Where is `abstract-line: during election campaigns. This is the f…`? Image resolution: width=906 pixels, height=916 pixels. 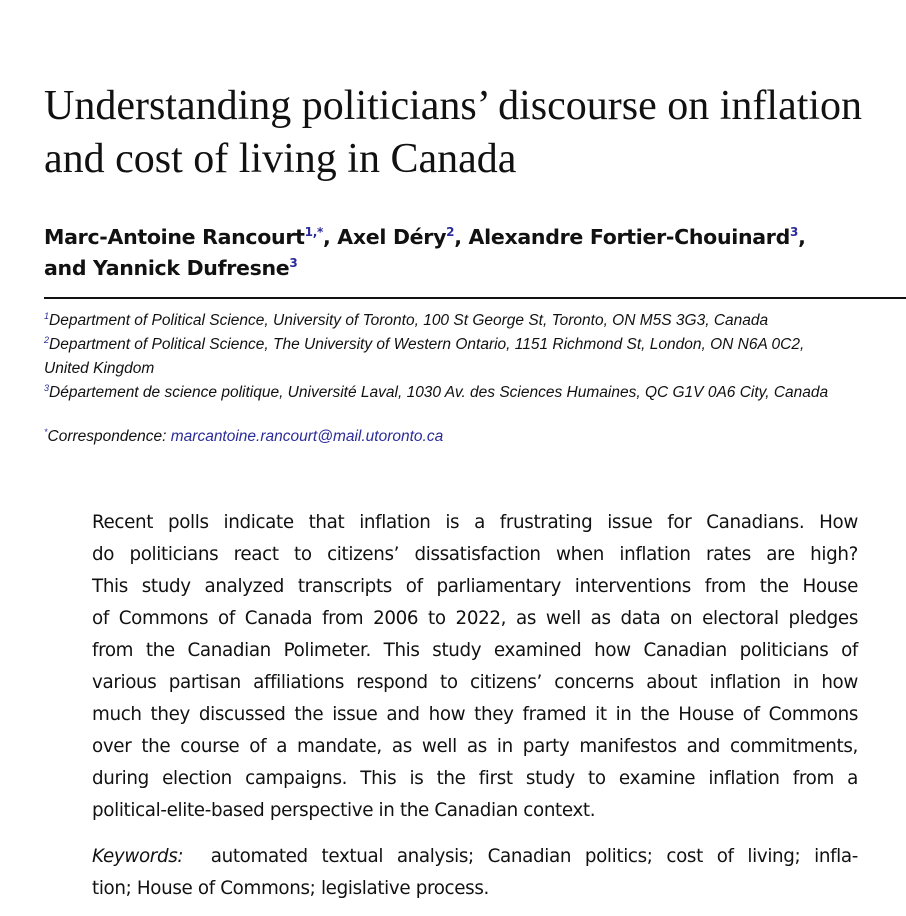 abstract-line: during election campaigns. This is the f… is located at coordinates (475, 778).